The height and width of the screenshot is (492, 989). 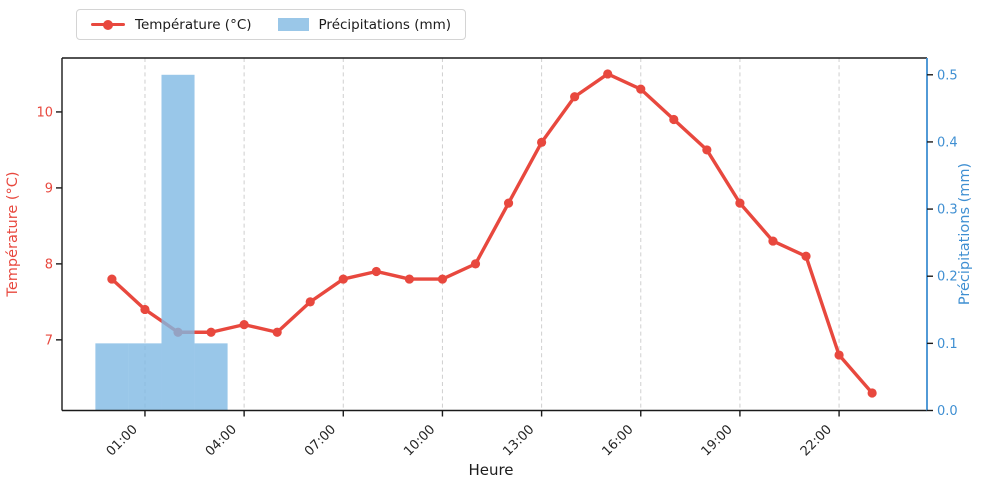 What do you see at coordinates (49, 340) in the screenshot?
I see `y-left-tick-label: 7` at bounding box center [49, 340].